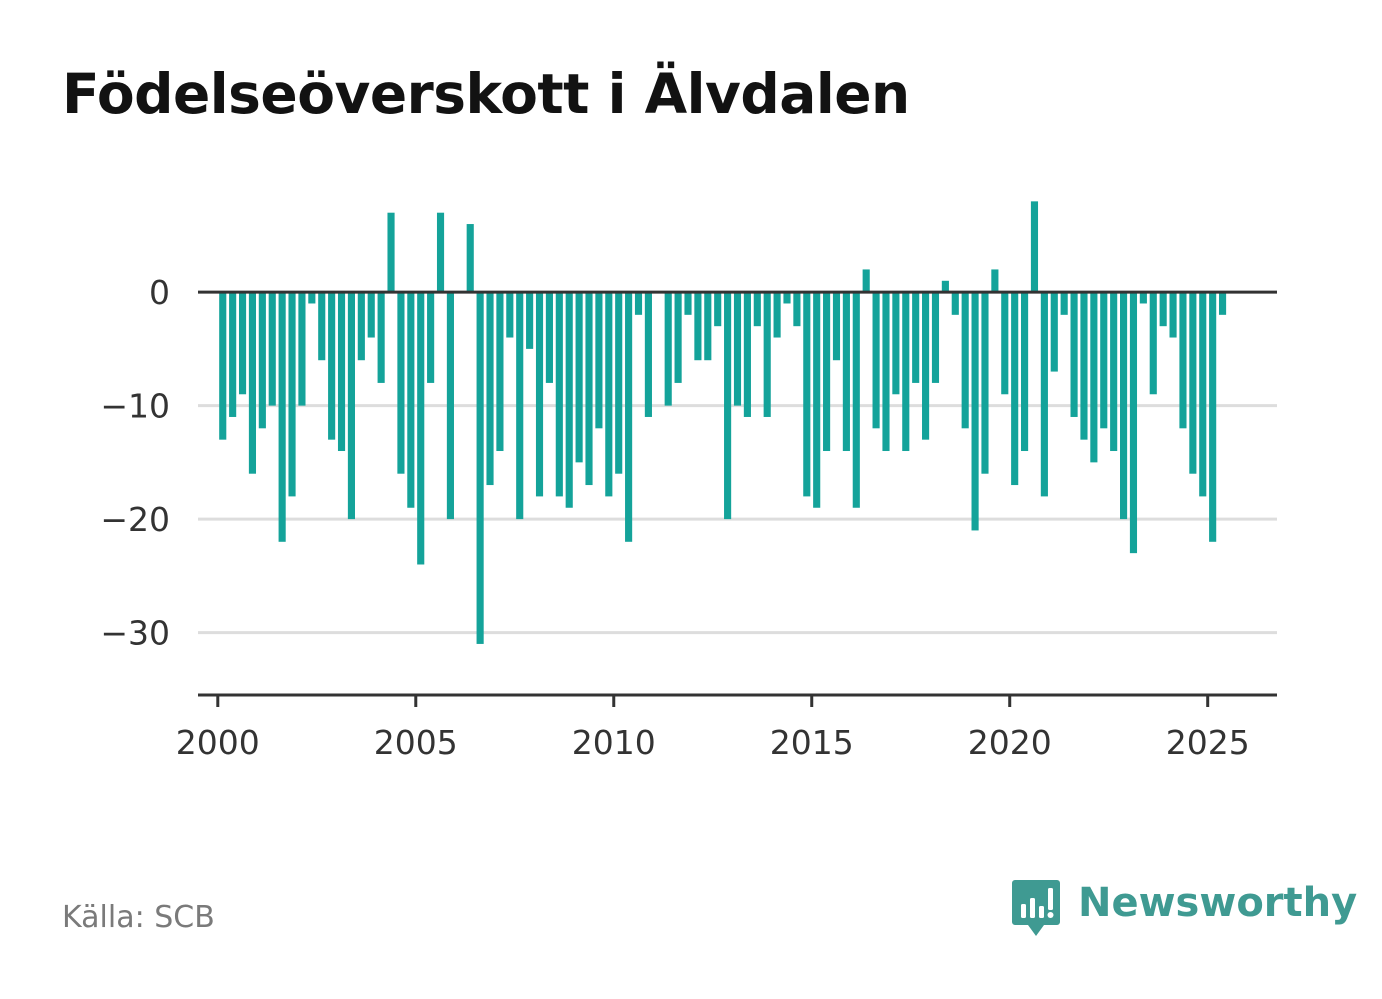 The height and width of the screenshot is (999, 1382). I want to click on y-axis-ticks: 0 −10 −20 −30, so click(135, 462).